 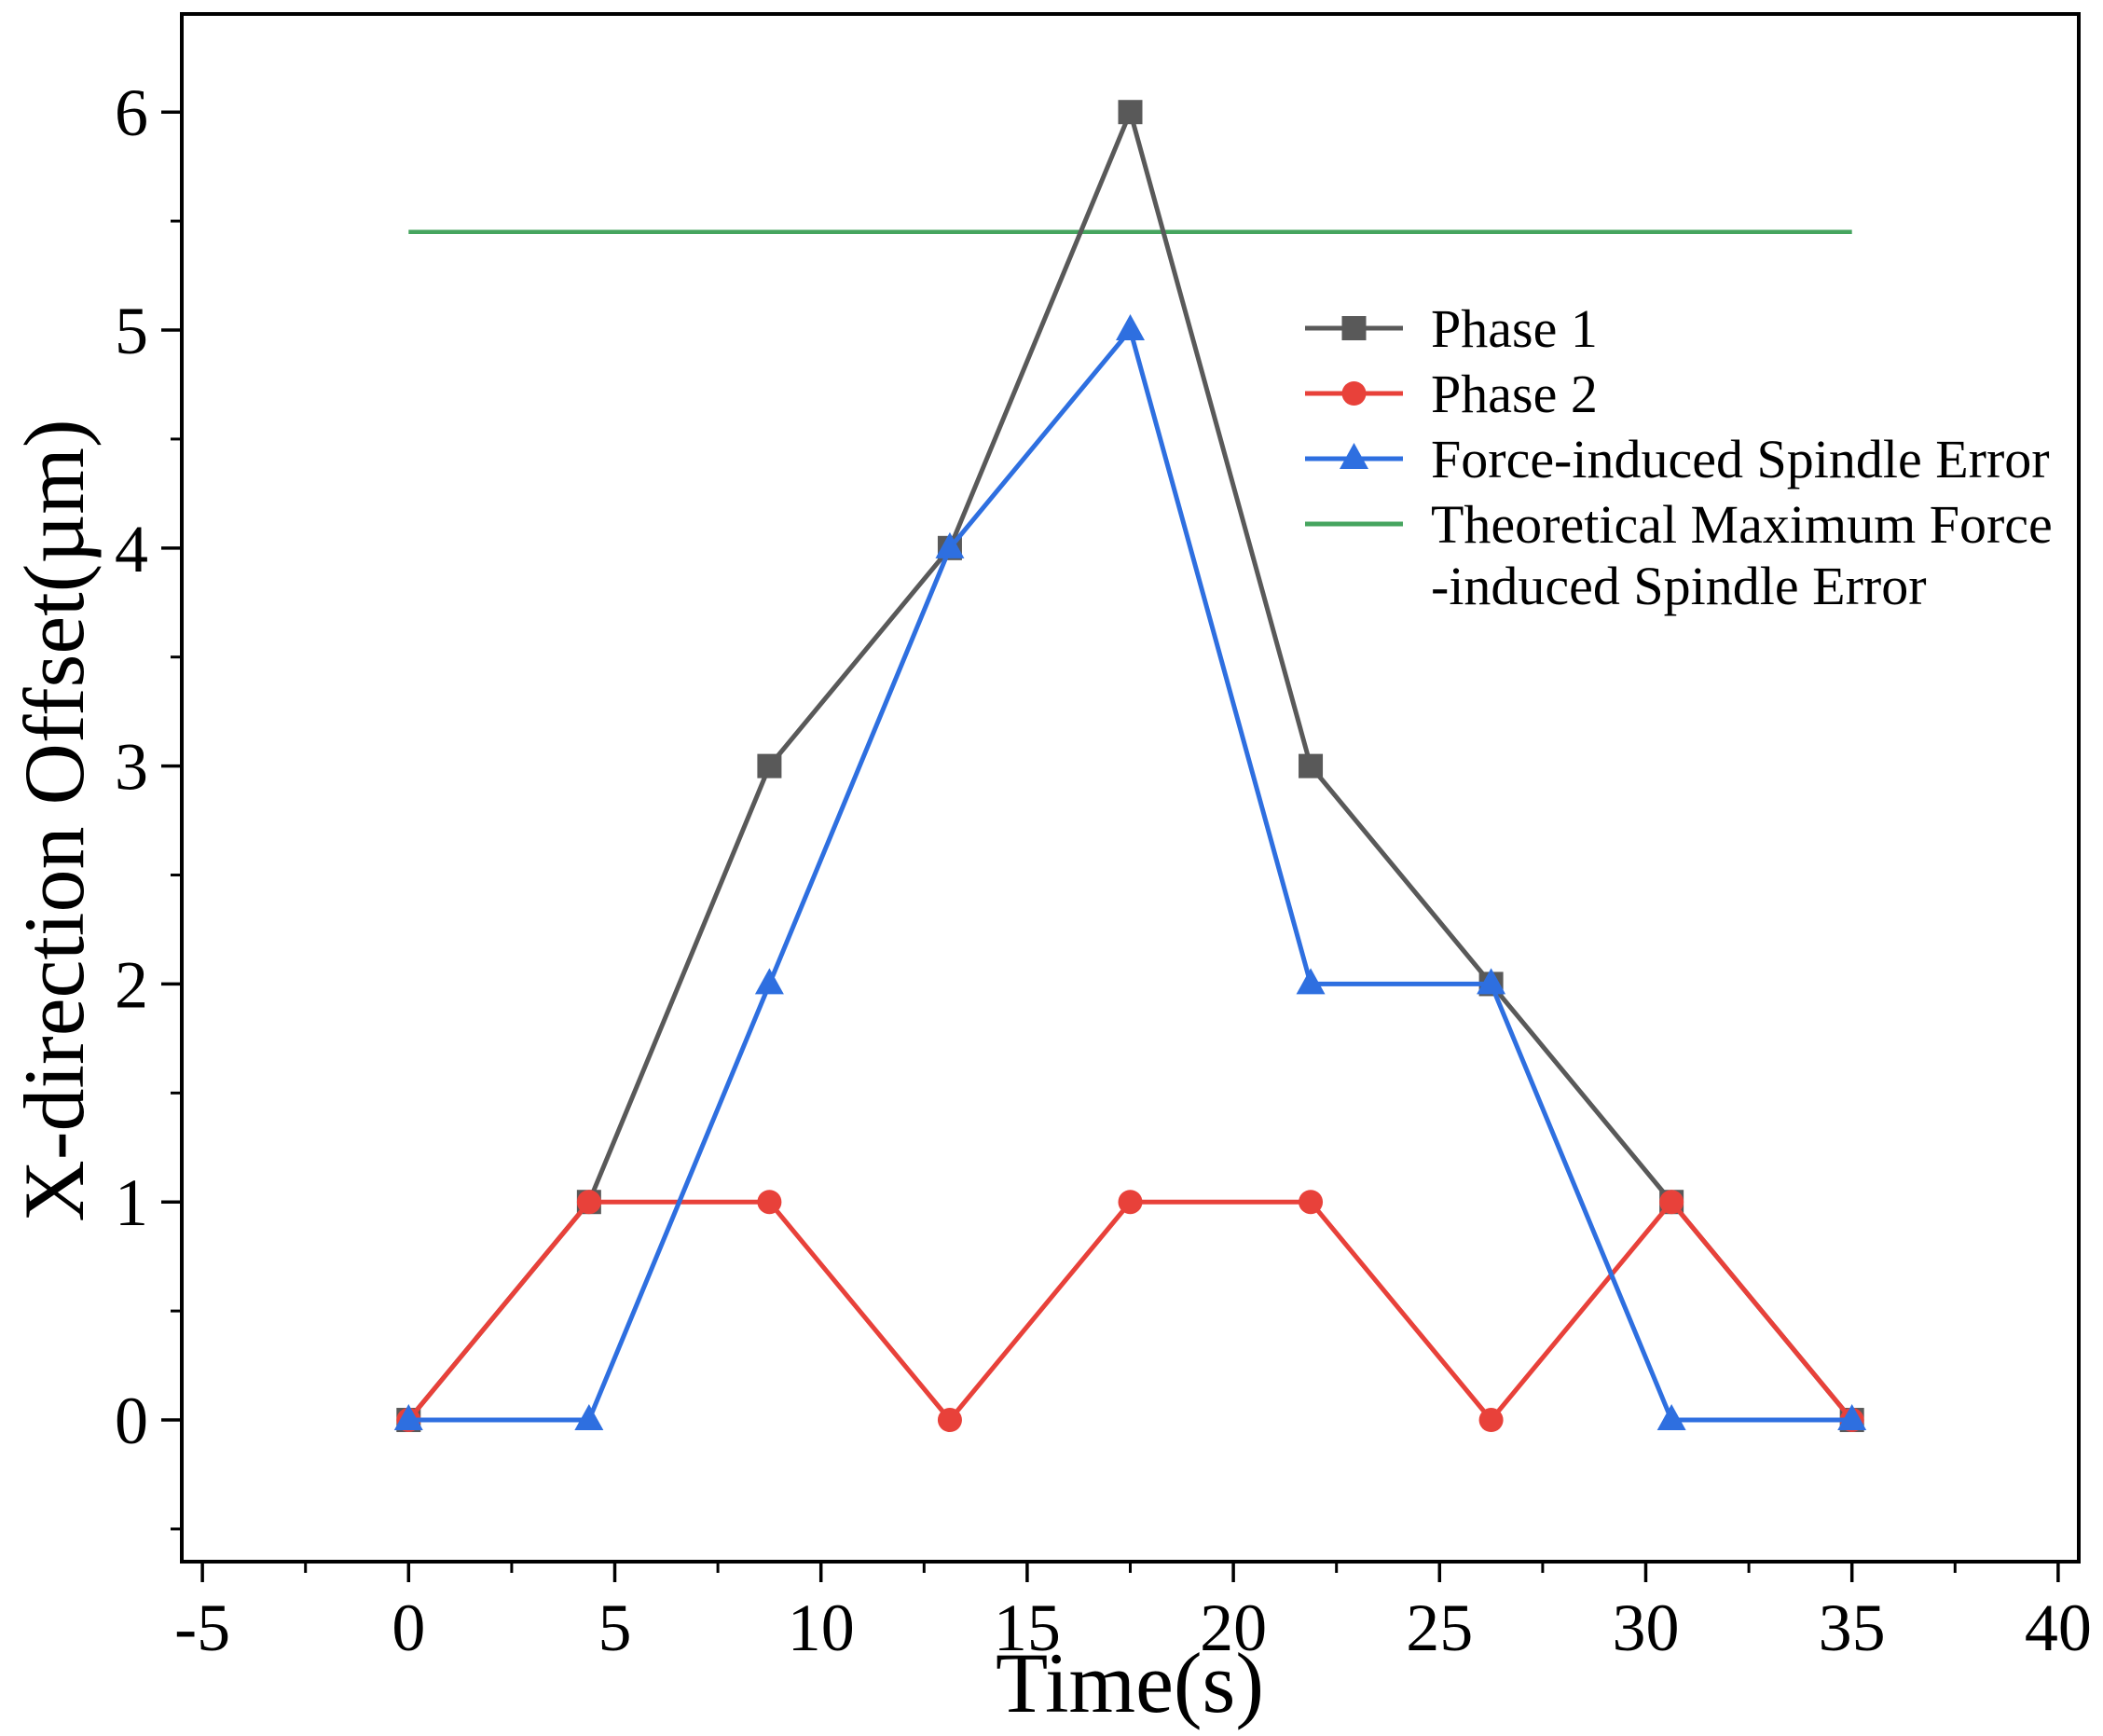 What do you see at coordinates (131, 984) in the screenshot?
I see `y-tick-label: 2` at bounding box center [131, 984].